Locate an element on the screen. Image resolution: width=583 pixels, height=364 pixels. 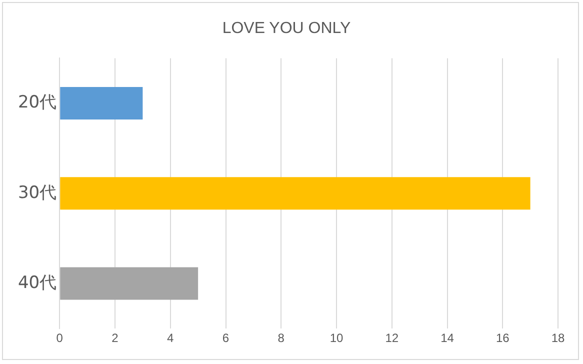
x-tick-label: 6 is located at coordinates (226, 338).